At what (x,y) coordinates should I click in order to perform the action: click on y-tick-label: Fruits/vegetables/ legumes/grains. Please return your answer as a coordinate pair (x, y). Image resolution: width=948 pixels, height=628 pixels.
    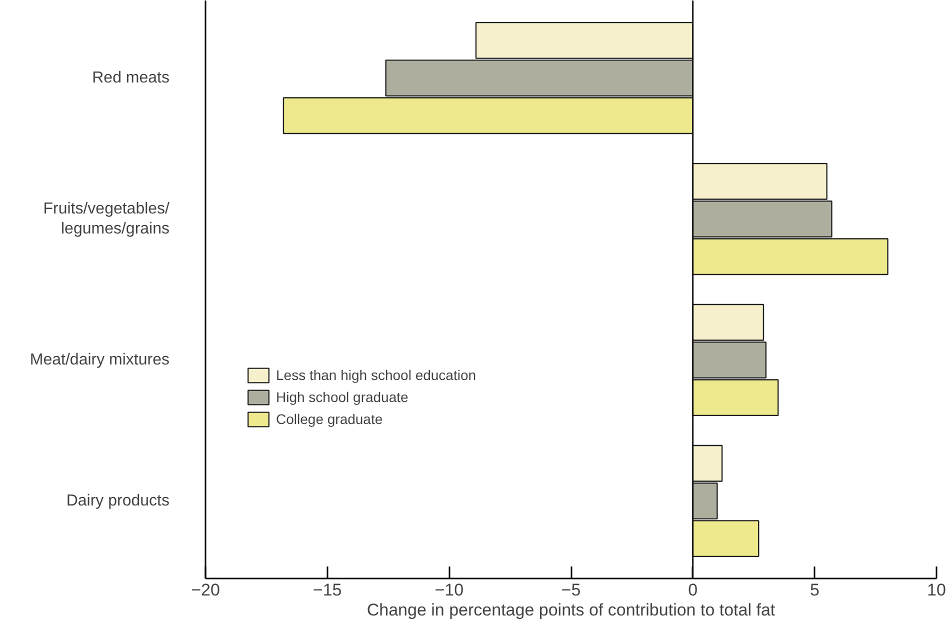
    Looking at the image, I should click on (106, 219).